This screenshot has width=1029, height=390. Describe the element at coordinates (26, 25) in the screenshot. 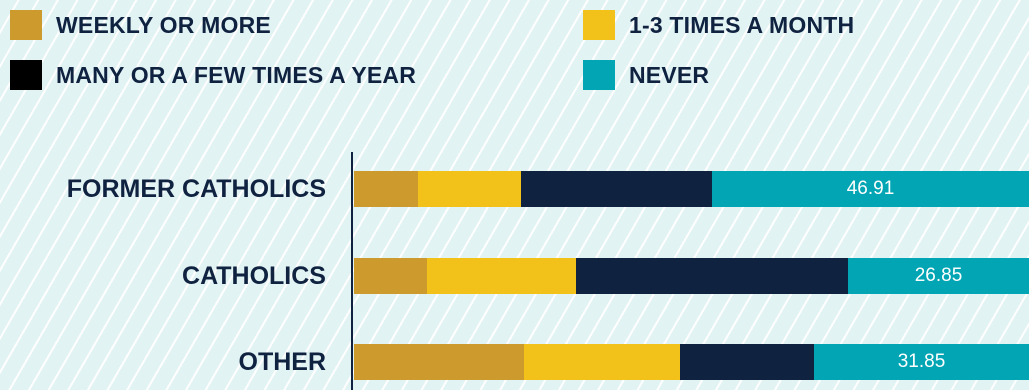

I see `legend-swatch-weekly` at that location.